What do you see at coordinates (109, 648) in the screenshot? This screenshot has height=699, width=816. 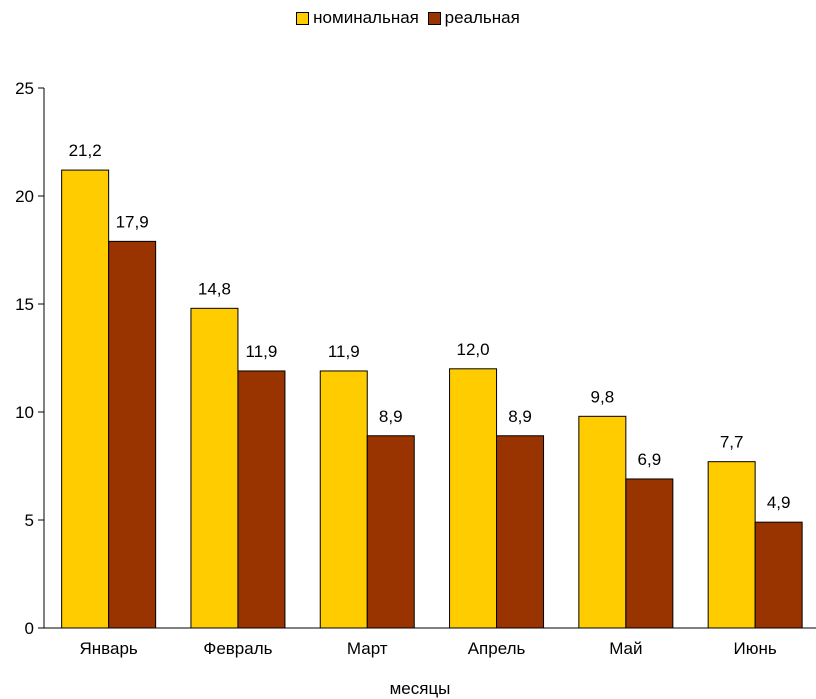 I see `x-tick-label: Январь` at bounding box center [109, 648].